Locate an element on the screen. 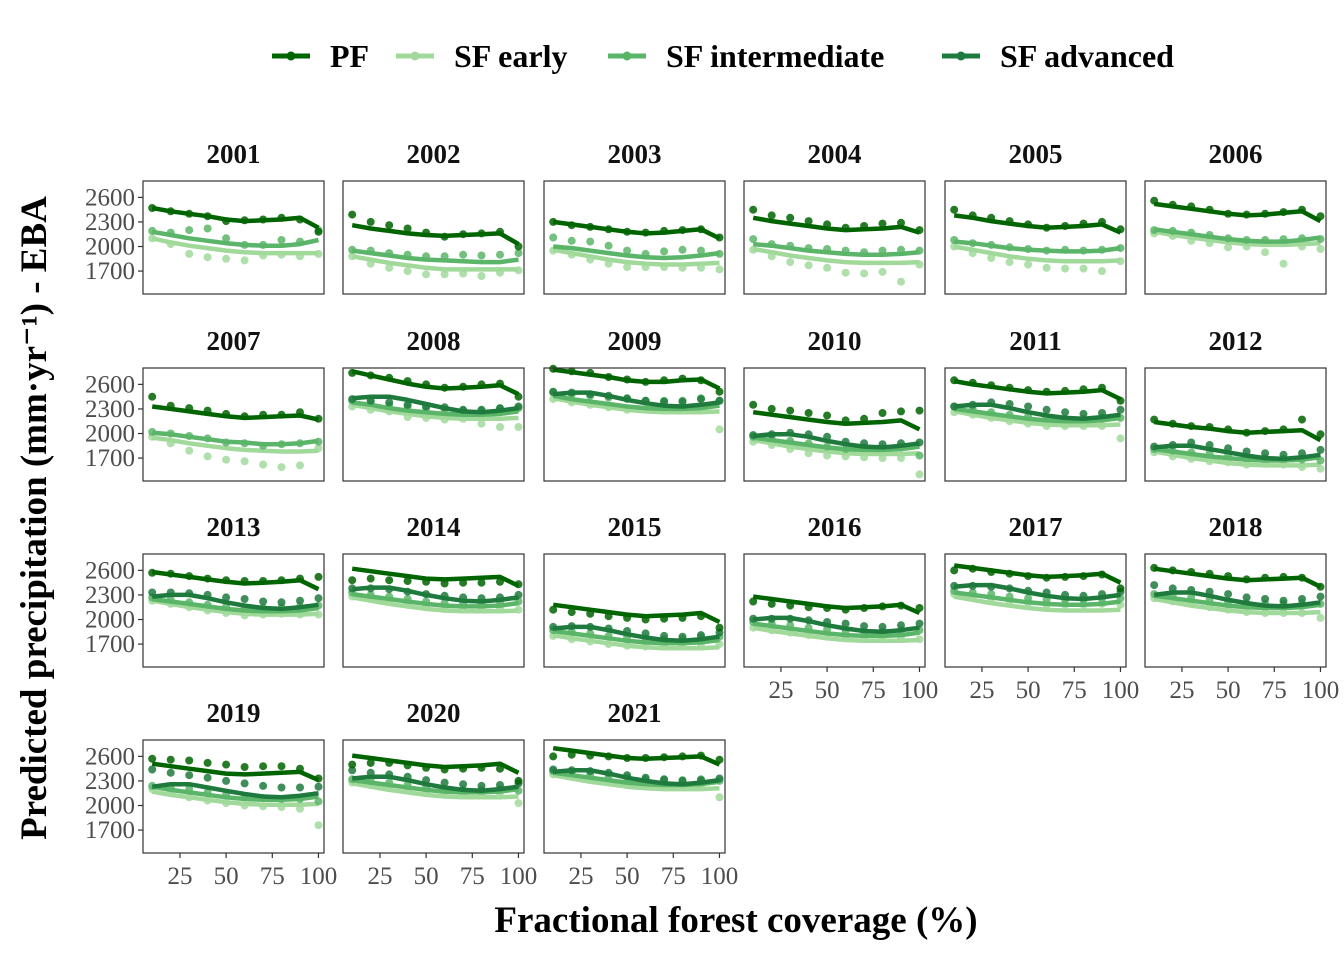  panel-title: 2016 is located at coordinates (835, 527).